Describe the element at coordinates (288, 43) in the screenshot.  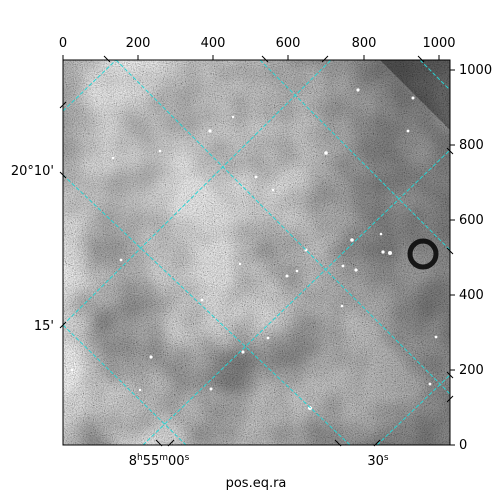
I see `top-tick-label: 600` at that location.